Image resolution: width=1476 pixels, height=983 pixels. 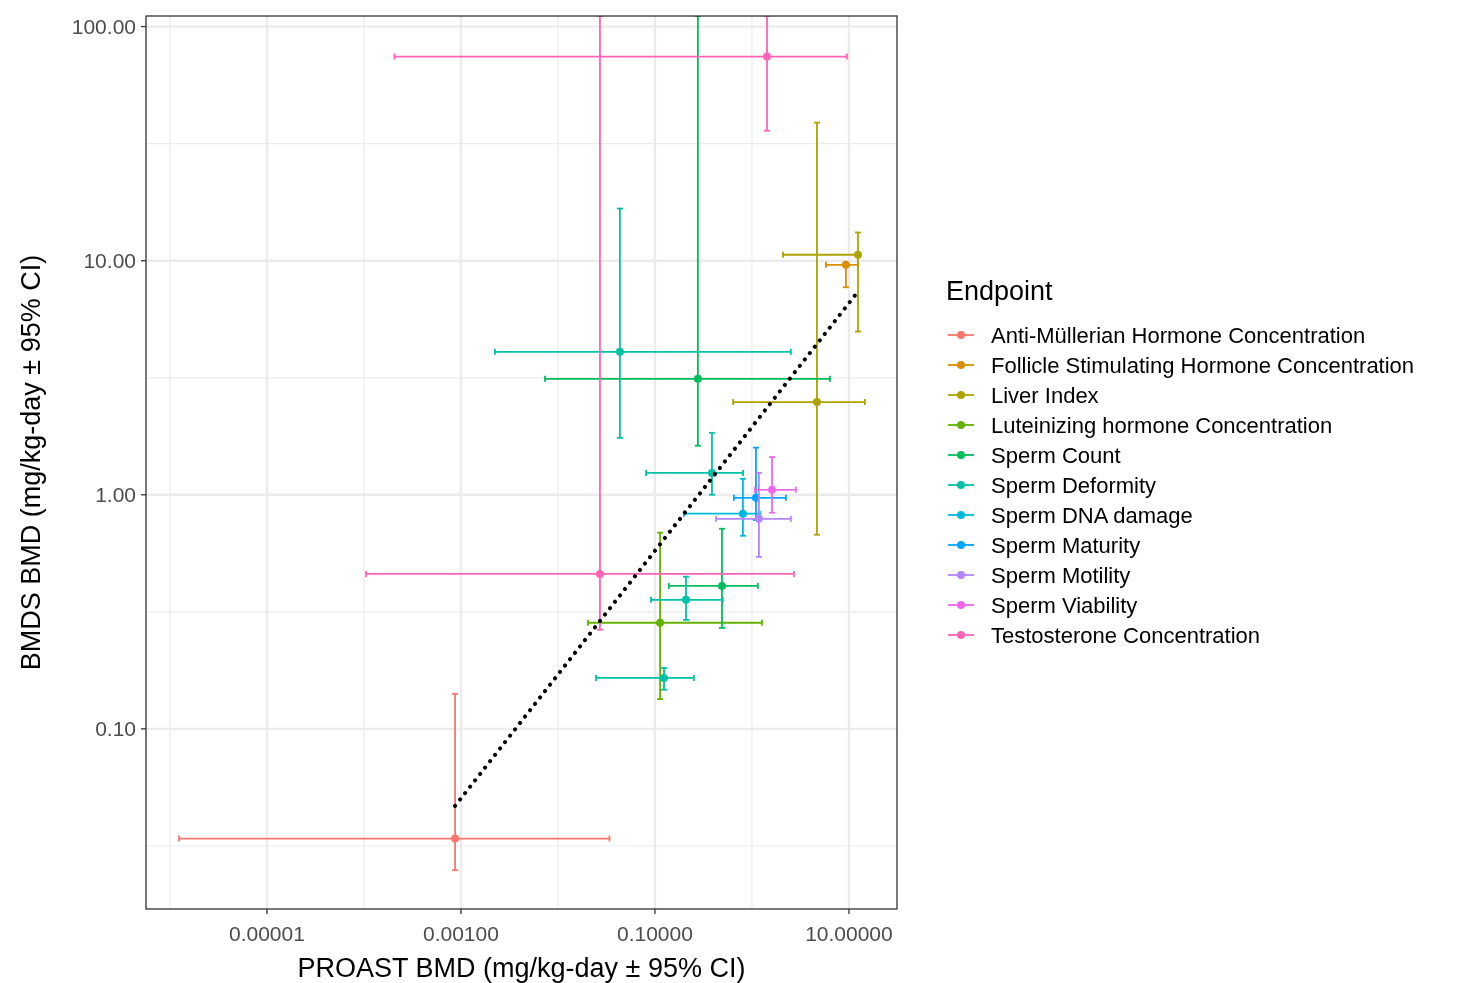 I want to click on legend-label: Follicle Stimulating Hormone Concentration, so click(x=1203, y=365).